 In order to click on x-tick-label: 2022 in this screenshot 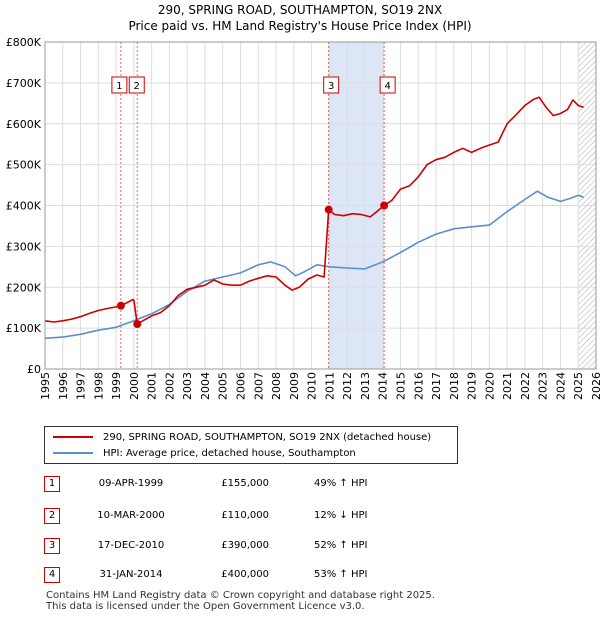, I will do `click(525, 386)`.